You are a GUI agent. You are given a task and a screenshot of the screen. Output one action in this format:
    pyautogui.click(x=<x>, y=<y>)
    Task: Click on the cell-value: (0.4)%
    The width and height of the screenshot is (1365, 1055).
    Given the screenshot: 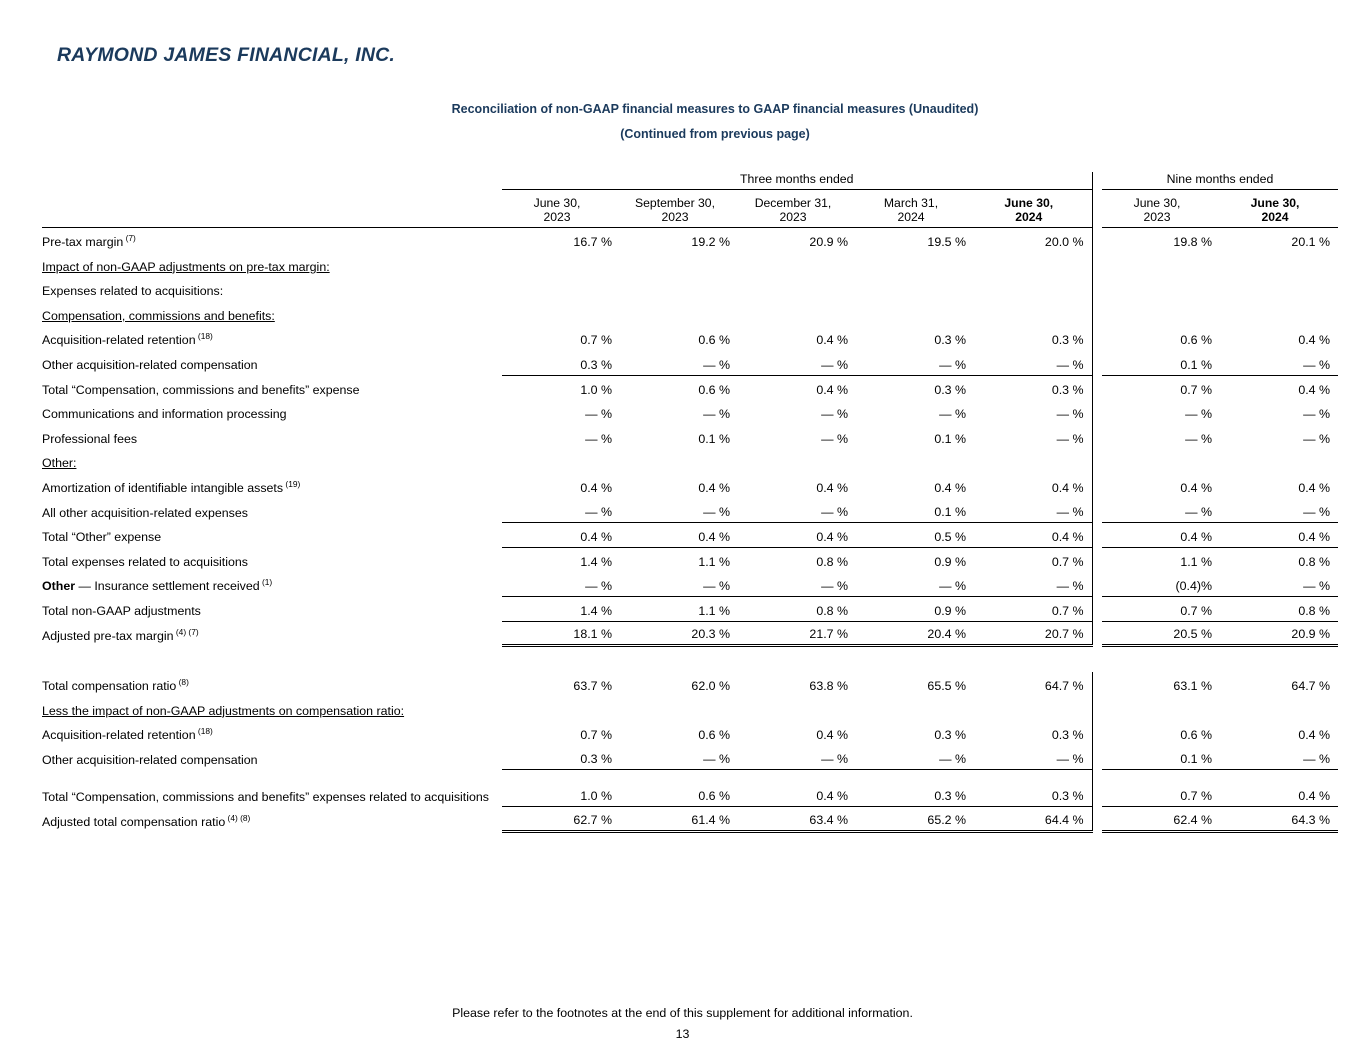 What is the action you would take?
    pyautogui.click(x=1194, y=585)
    